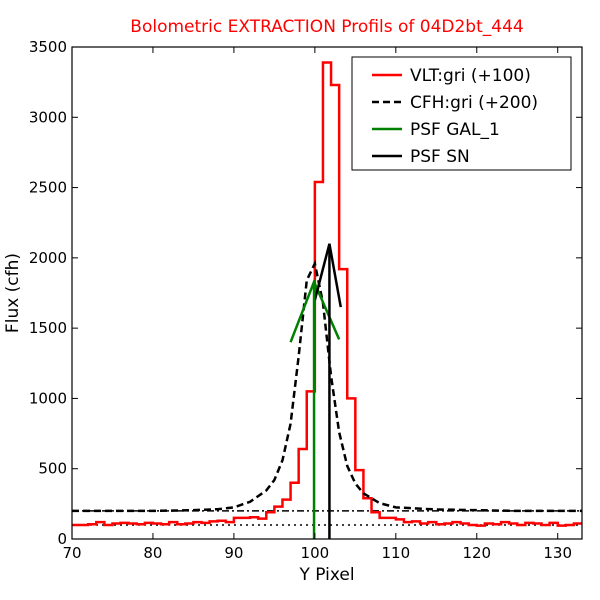 This screenshot has width=600, height=600. Describe the element at coordinates (476, 553) in the screenshot. I see `x-tick-label: 120` at that location.